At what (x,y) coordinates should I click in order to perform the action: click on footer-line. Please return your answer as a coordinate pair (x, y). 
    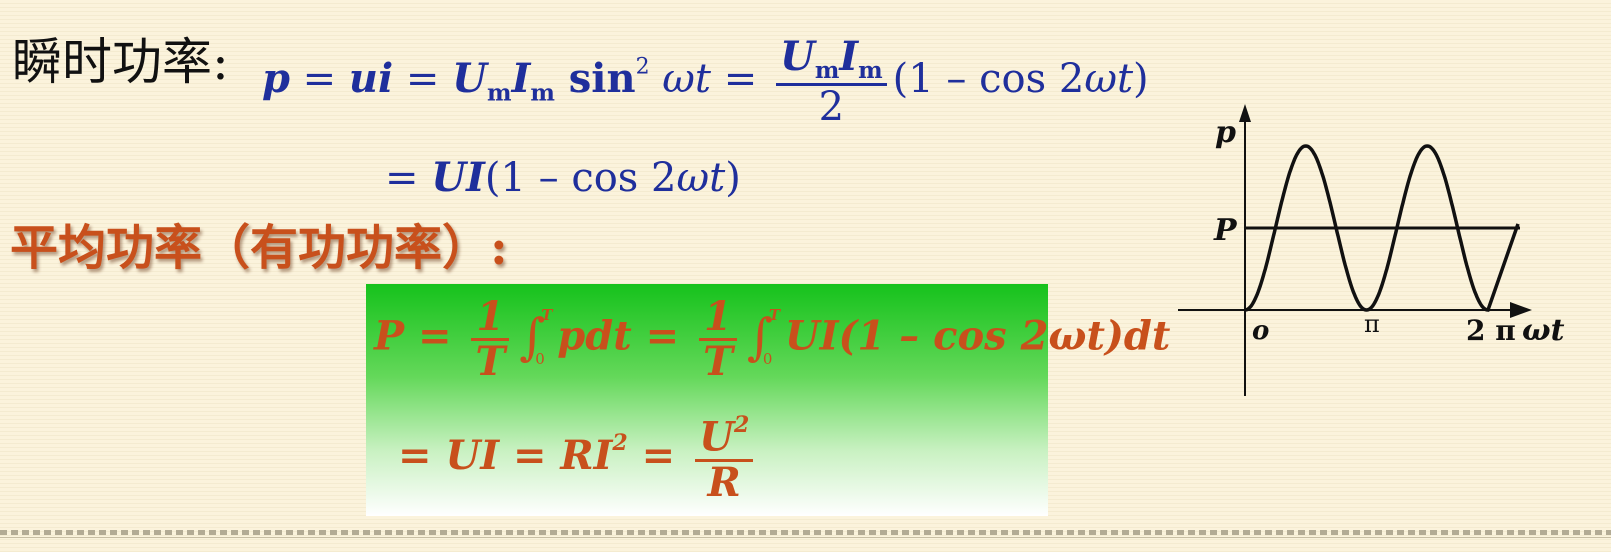
    Looking at the image, I should click on (805, 537).